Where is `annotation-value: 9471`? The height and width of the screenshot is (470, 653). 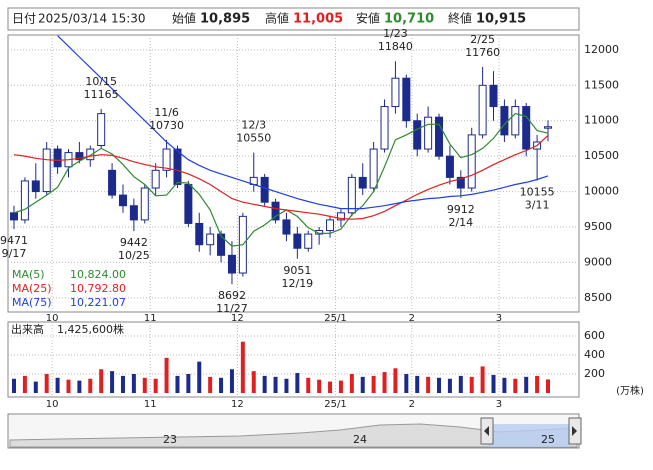
annotation-value: 9471 is located at coordinates (14, 240).